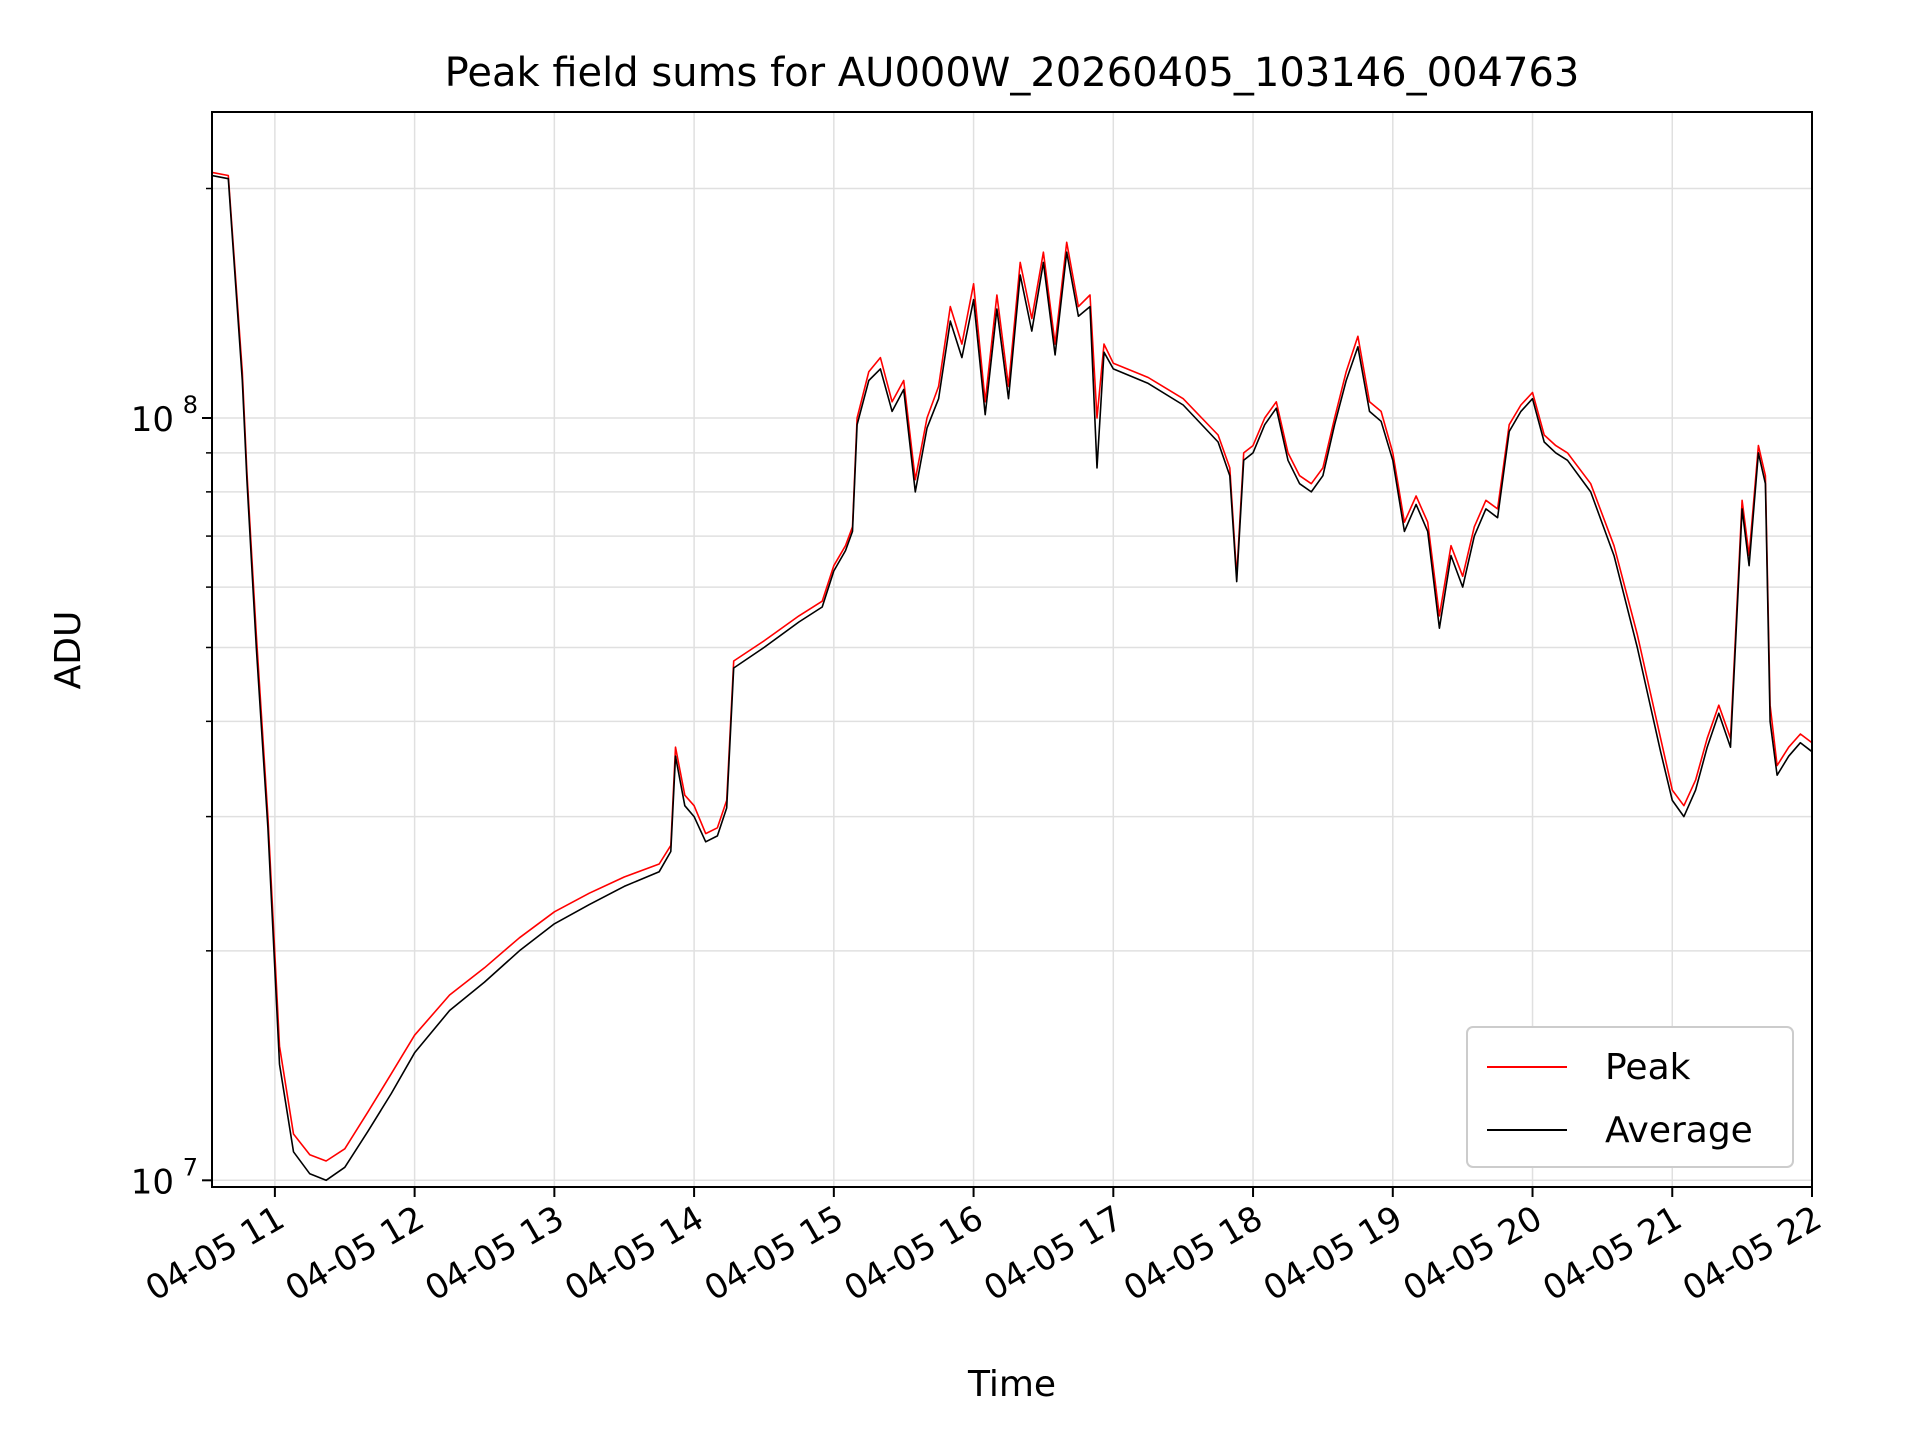 Image resolution: width=1920 pixels, height=1440 pixels. What do you see at coordinates (171, 694) in the screenshot?
I see `y-axis-ticks: 10 7 10 8` at bounding box center [171, 694].